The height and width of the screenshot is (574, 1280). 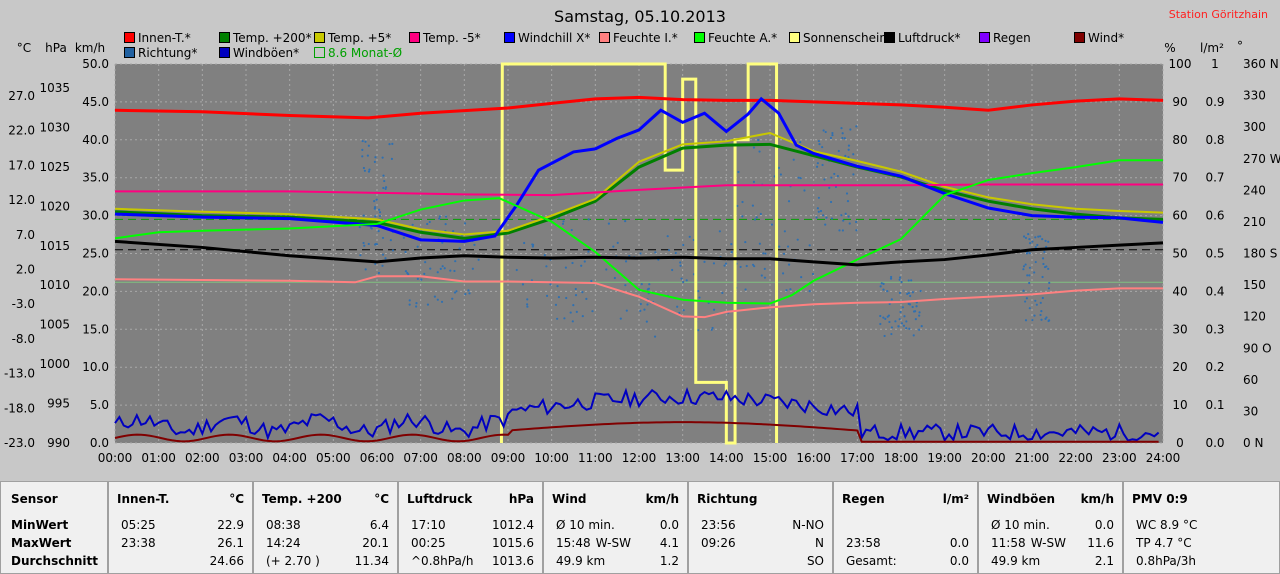 I want to click on series-line-windboeen, so click(x=637, y=415).